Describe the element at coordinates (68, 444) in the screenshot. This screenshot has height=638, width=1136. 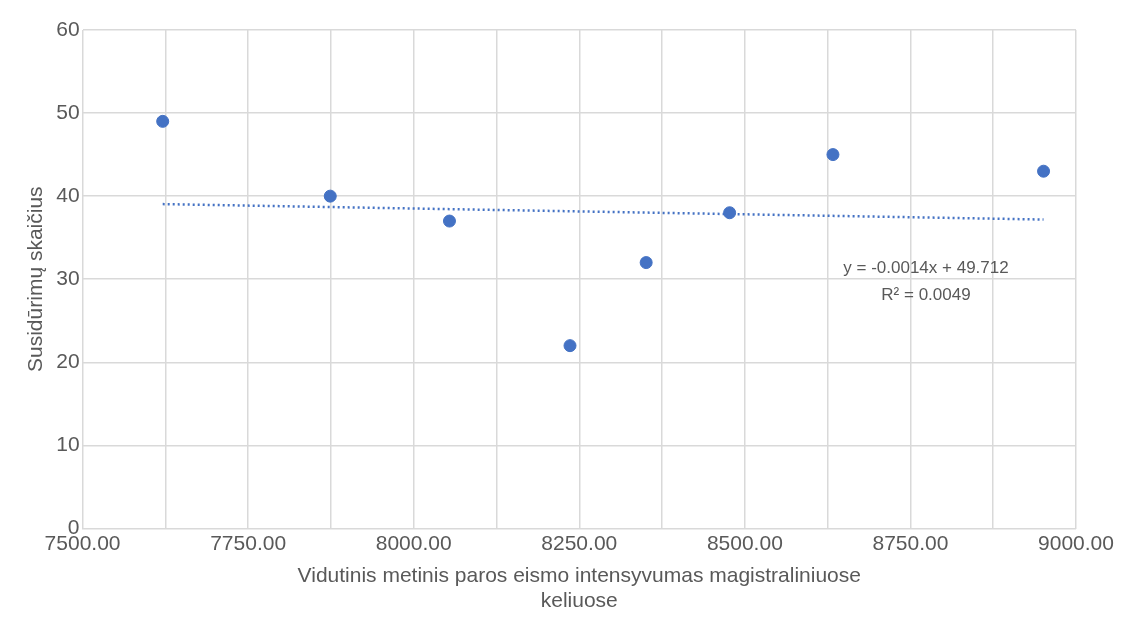
I see `y-tick-label: 10` at that location.